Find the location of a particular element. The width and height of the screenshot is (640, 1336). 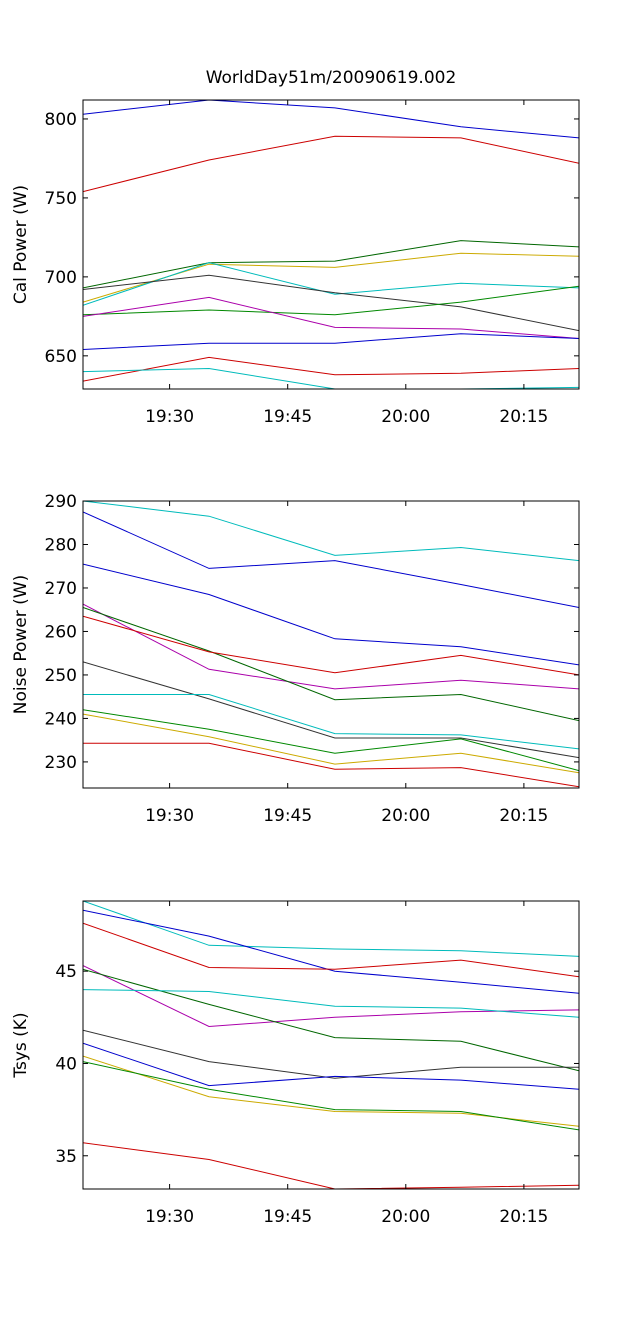

y-tick-label: 290 is located at coordinates (61, 502).